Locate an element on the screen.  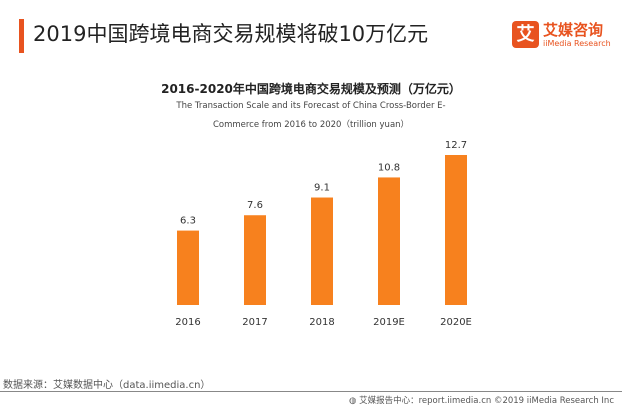
title-accent-bar is located at coordinates (21, 36).